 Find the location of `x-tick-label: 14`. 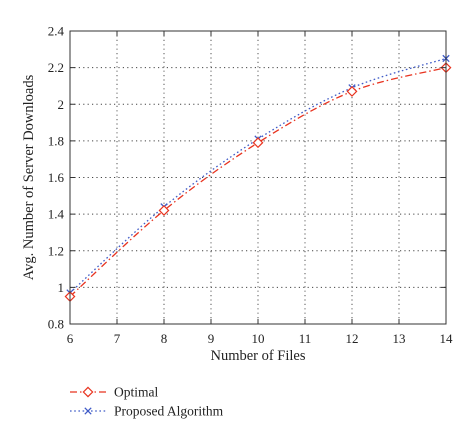

x-tick-label: 14 is located at coordinates (447, 338).